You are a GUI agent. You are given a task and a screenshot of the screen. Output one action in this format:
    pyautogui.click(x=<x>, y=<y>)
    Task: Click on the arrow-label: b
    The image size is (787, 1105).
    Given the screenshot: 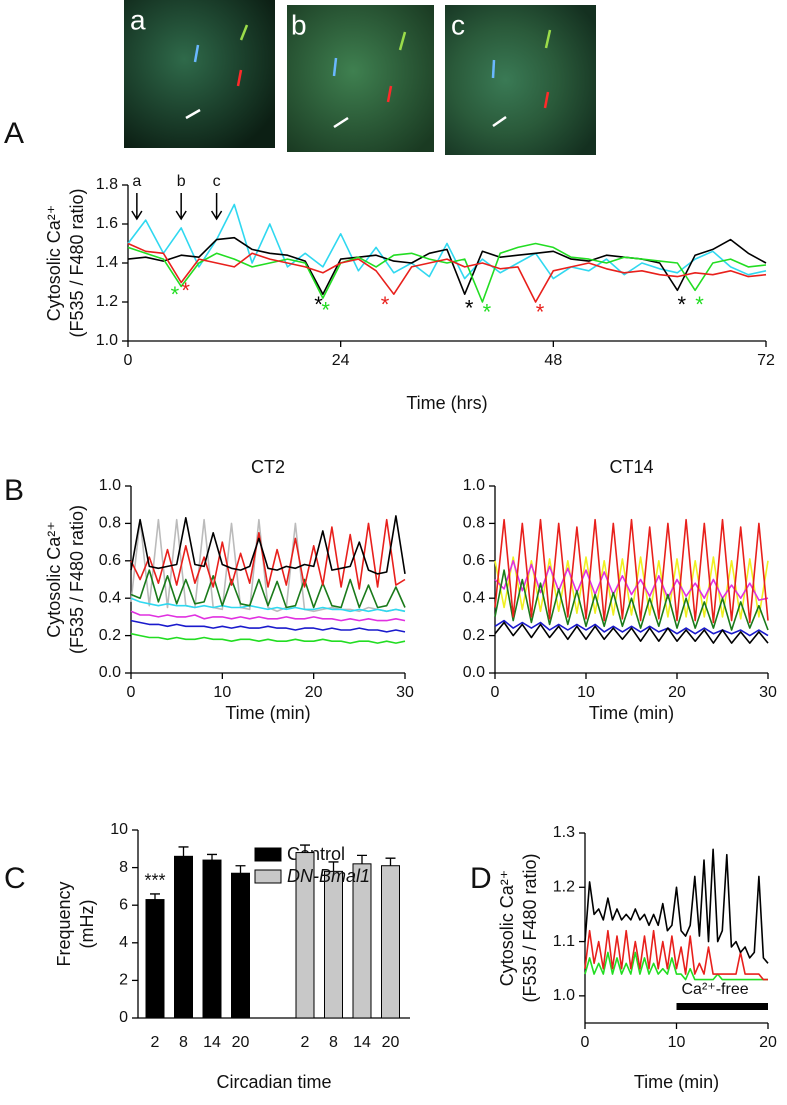 What is the action you would take?
    pyautogui.click(x=181, y=181)
    